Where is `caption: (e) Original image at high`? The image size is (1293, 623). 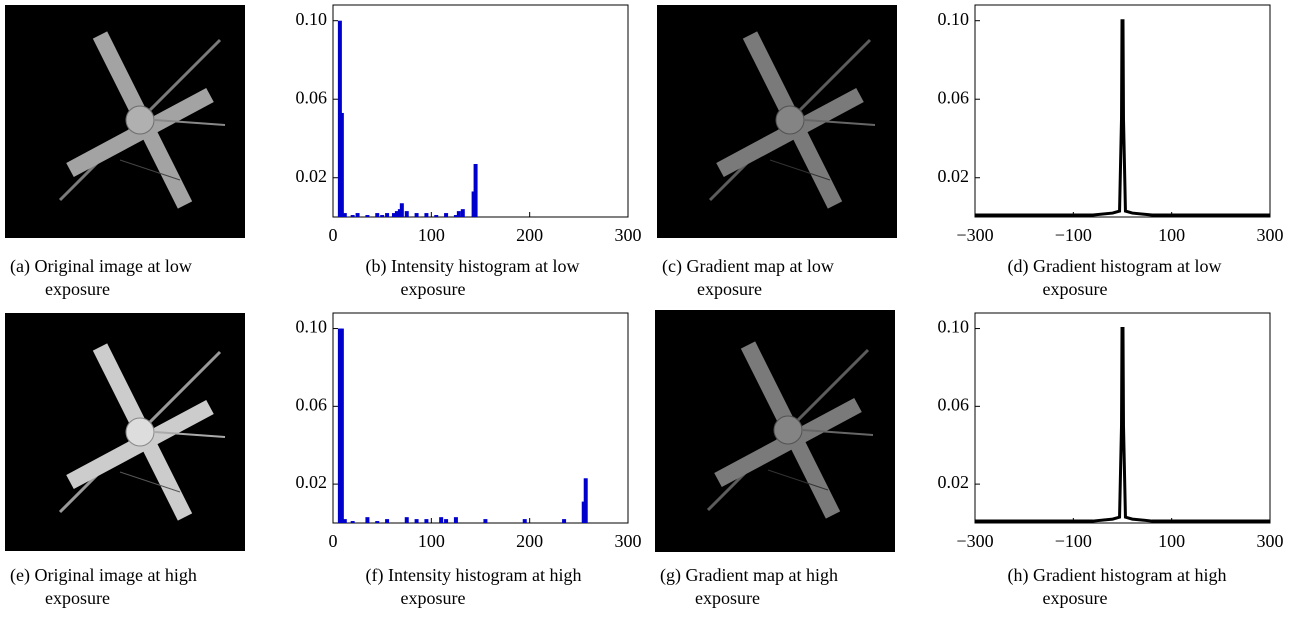
caption: (e) Original image at high is located at coordinates (103, 575).